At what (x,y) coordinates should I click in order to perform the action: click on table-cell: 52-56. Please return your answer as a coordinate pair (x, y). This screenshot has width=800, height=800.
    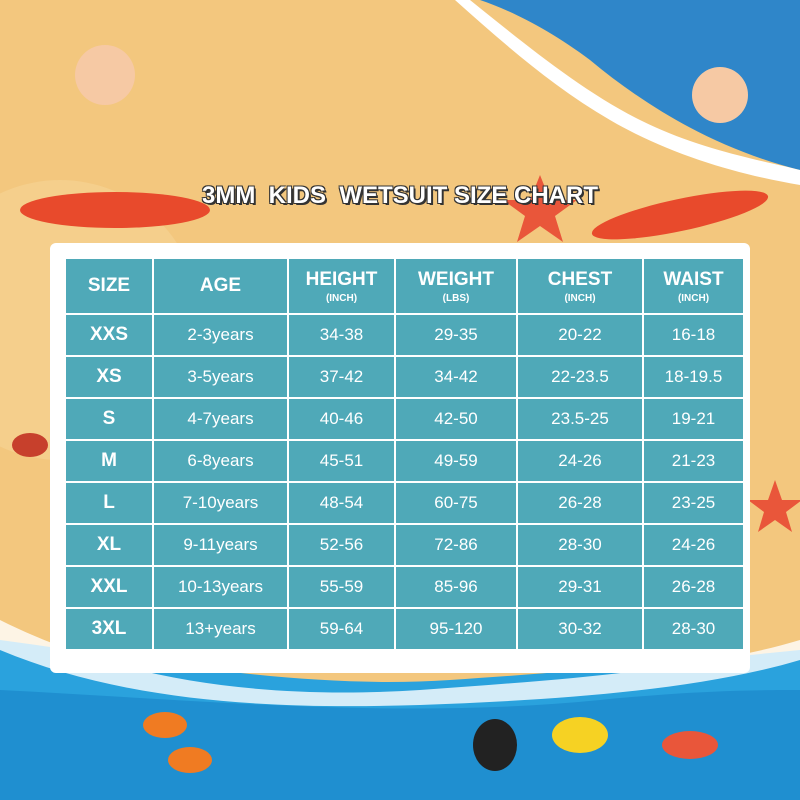
    Looking at the image, I should click on (341, 545).